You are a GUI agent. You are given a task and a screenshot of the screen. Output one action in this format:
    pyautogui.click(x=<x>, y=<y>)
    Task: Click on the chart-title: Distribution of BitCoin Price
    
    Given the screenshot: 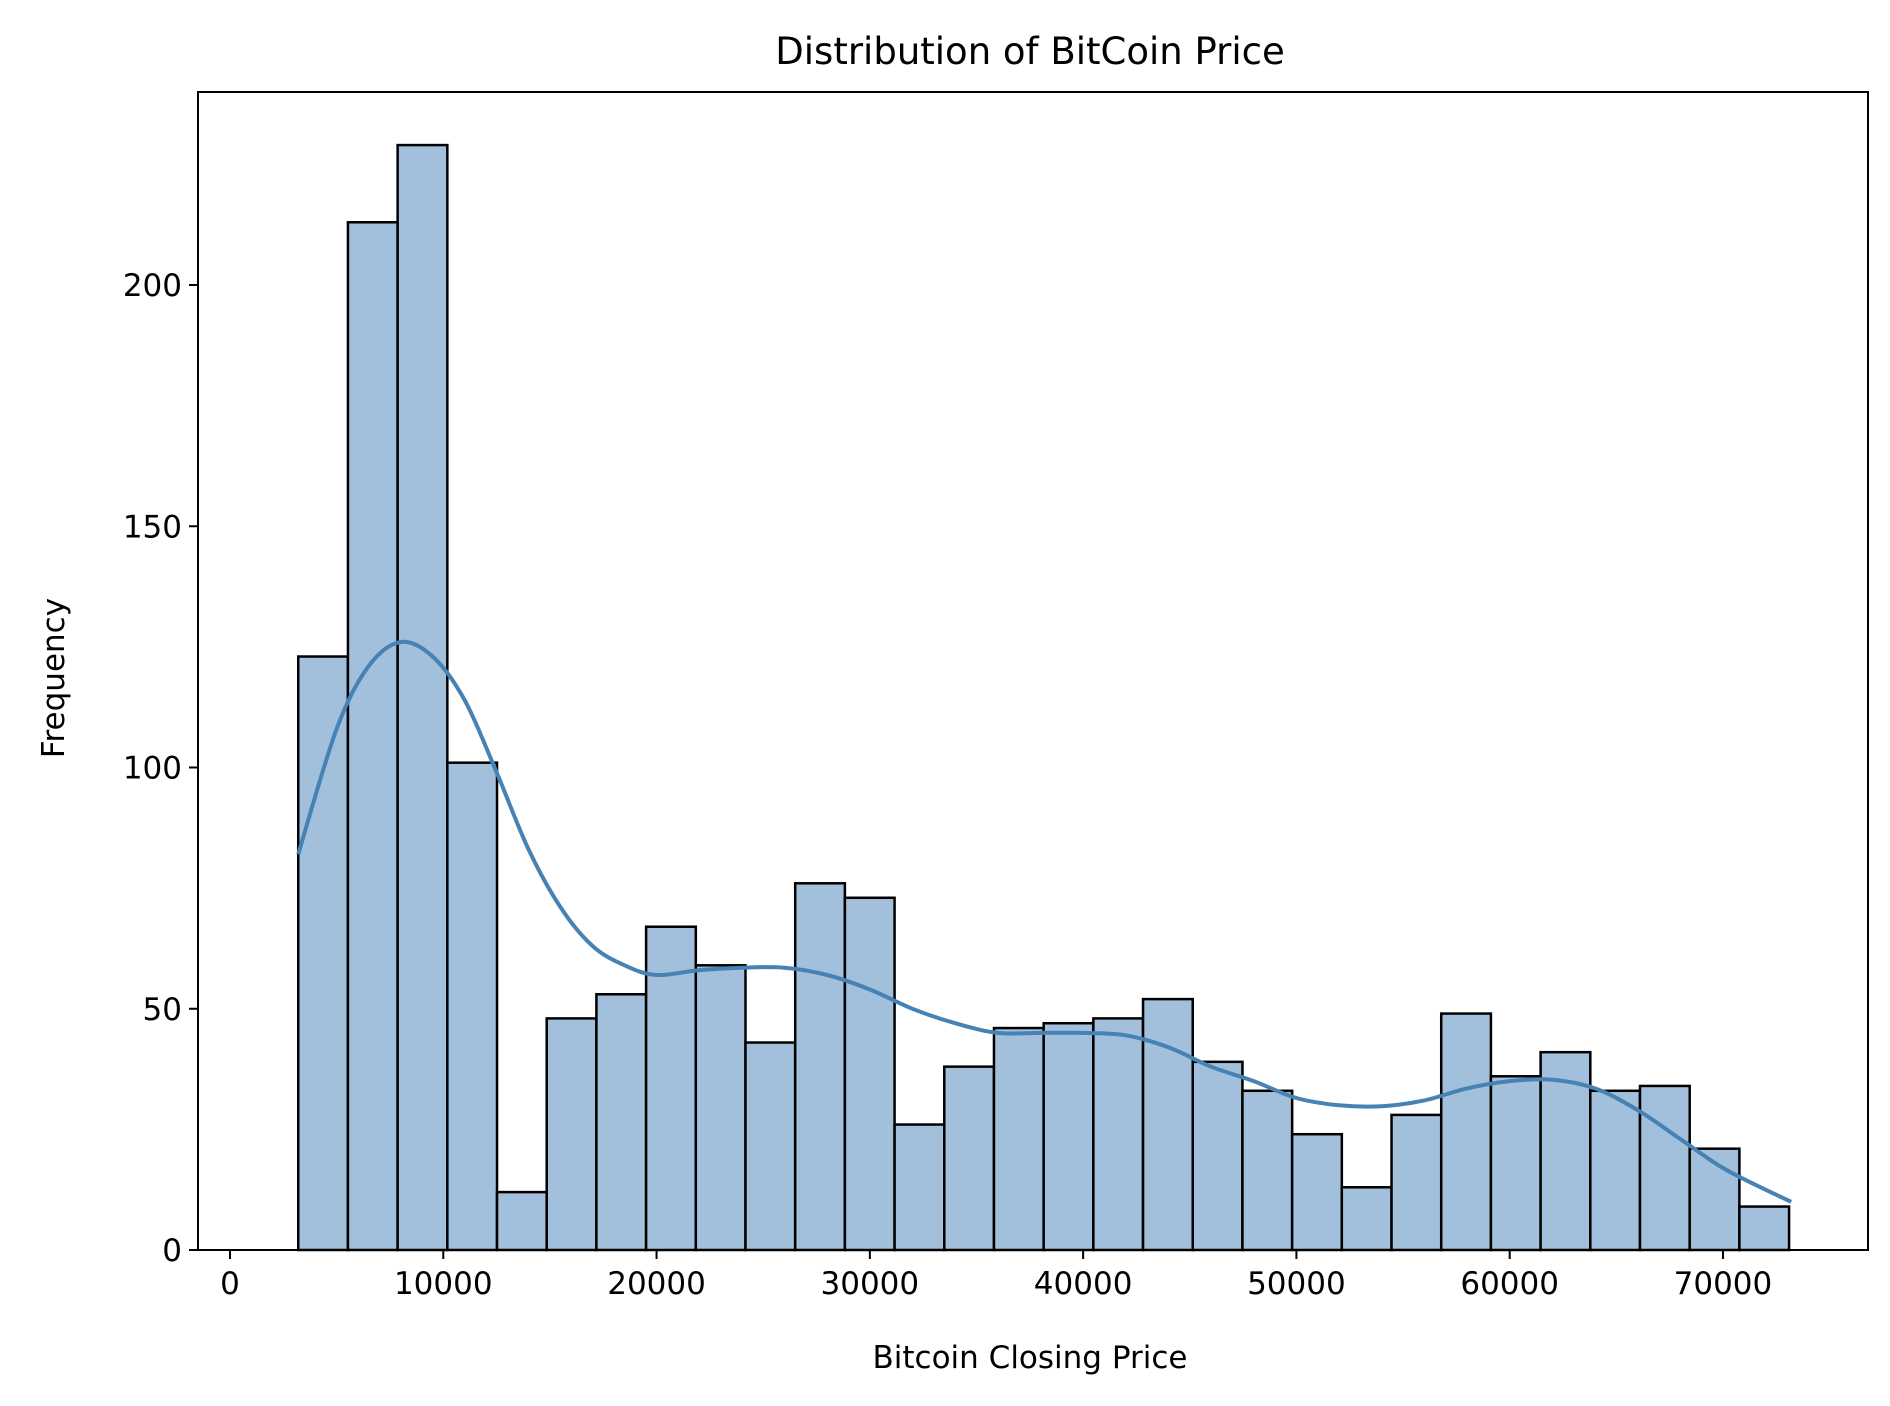 What is the action you would take?
    pyautogui.click(x=1029, y=51)
    